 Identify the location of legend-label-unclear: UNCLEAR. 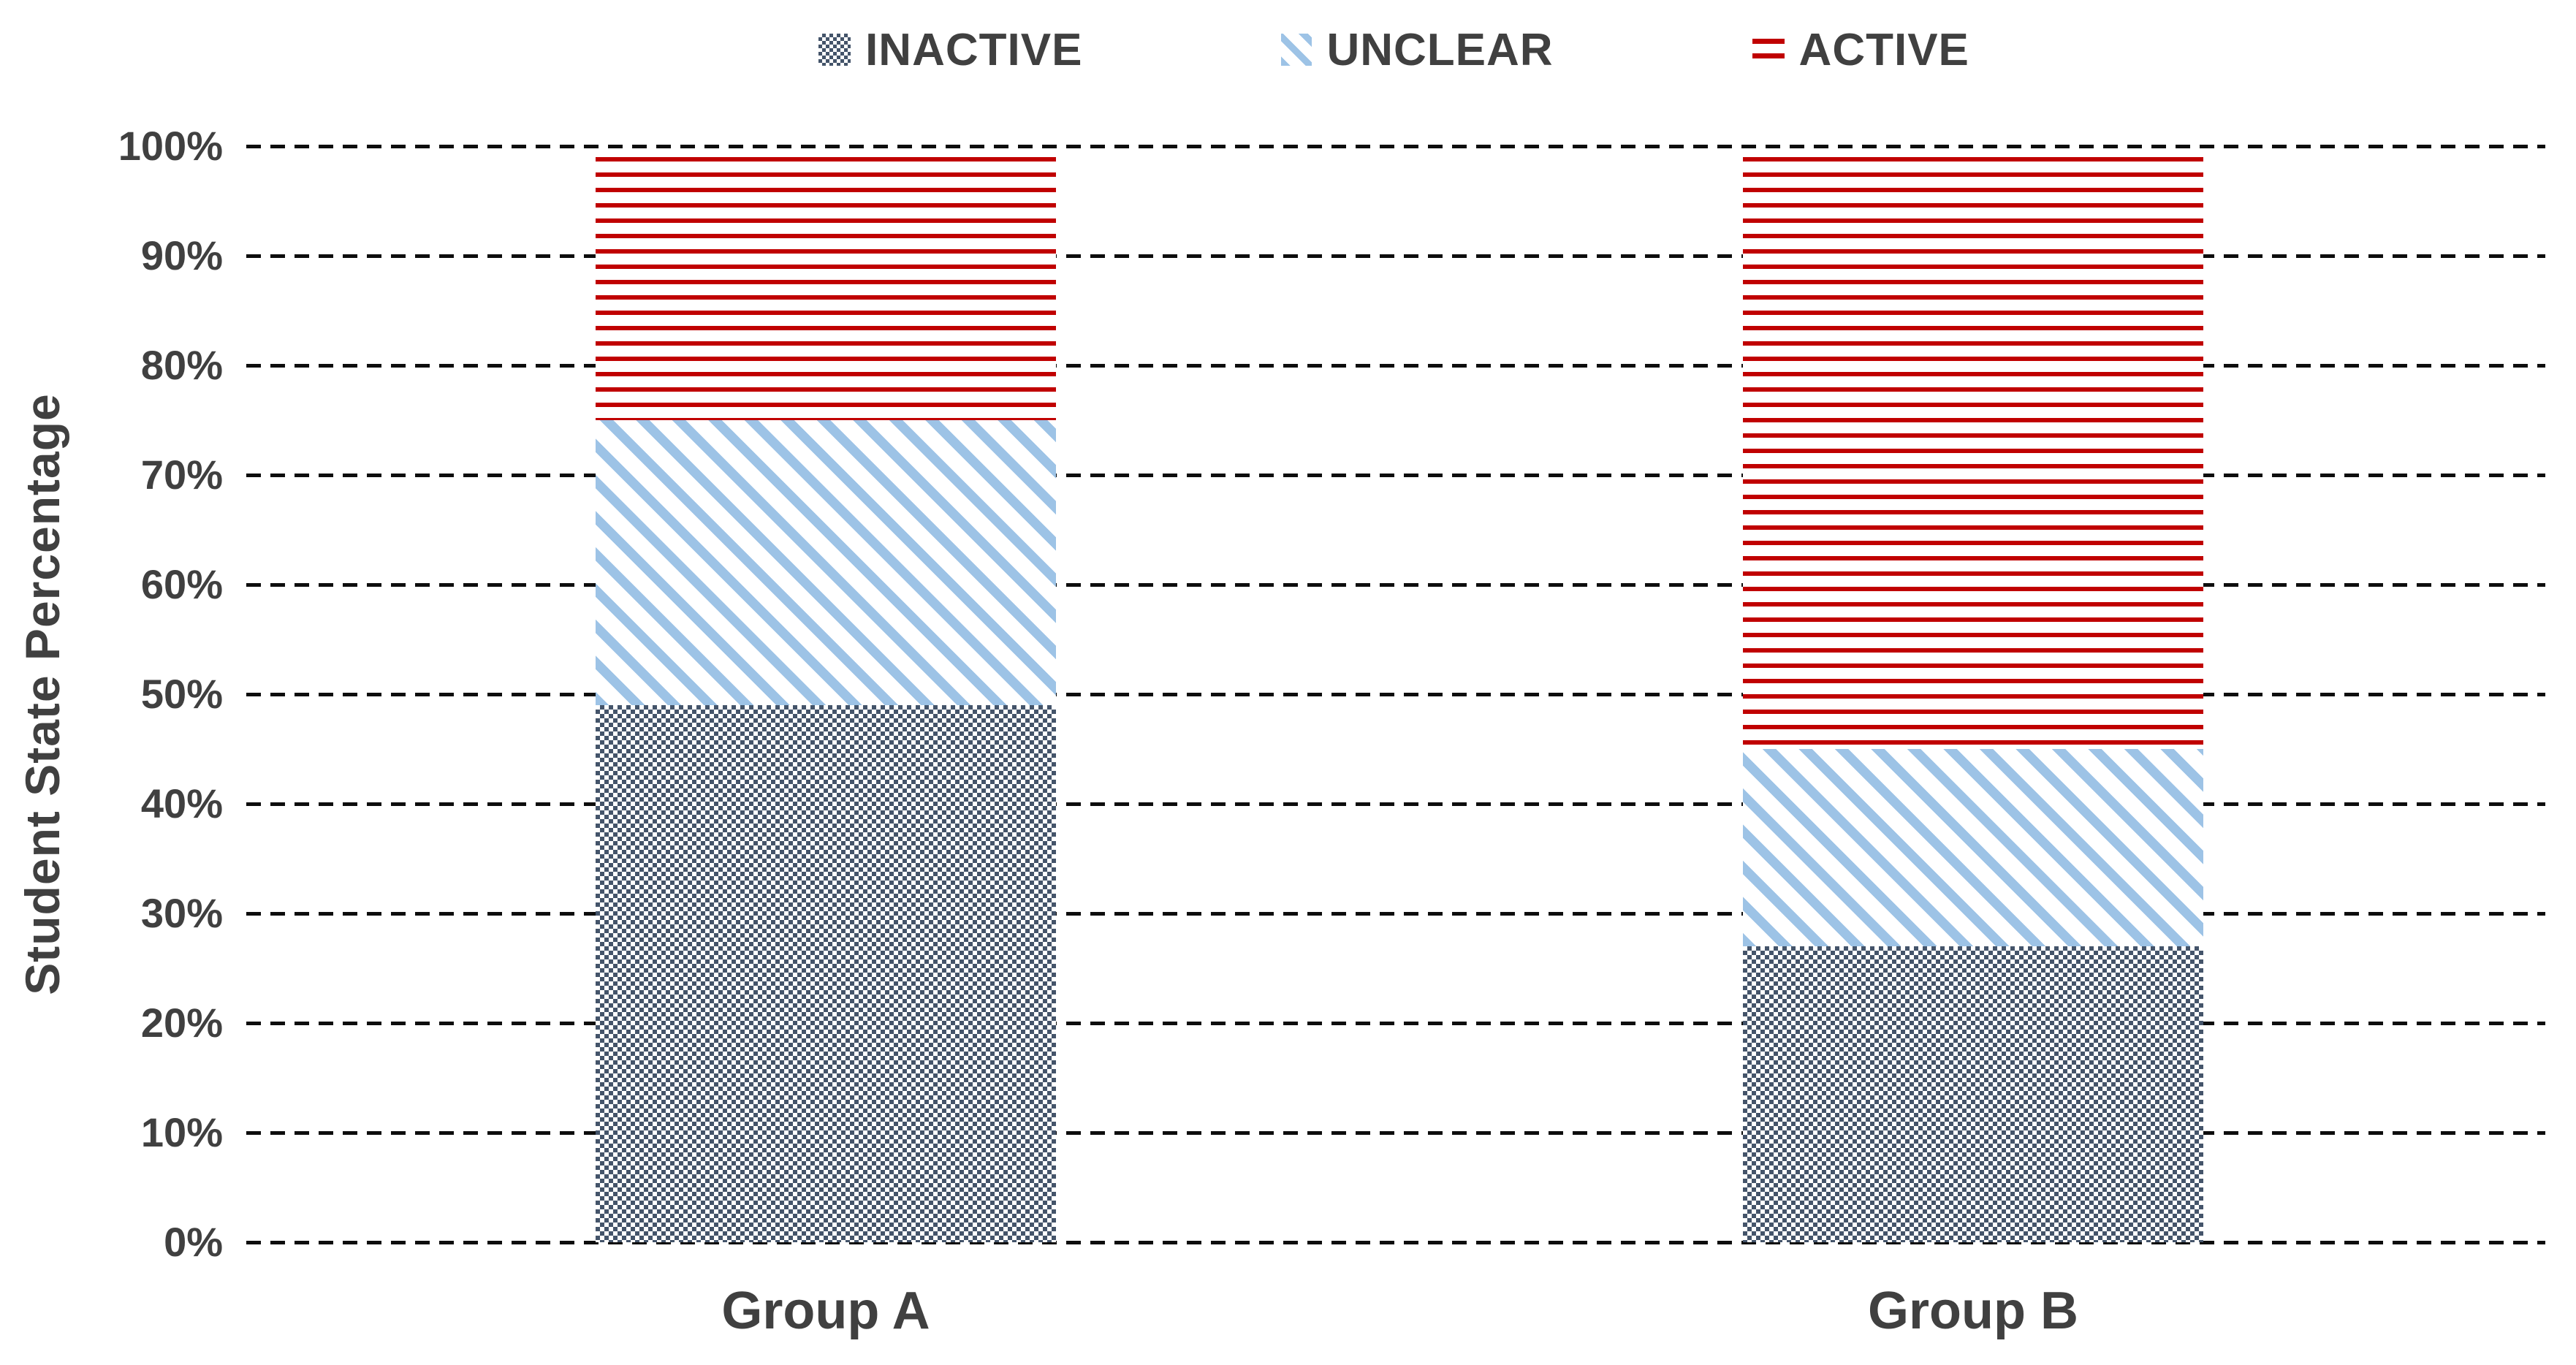
(1440, 49).